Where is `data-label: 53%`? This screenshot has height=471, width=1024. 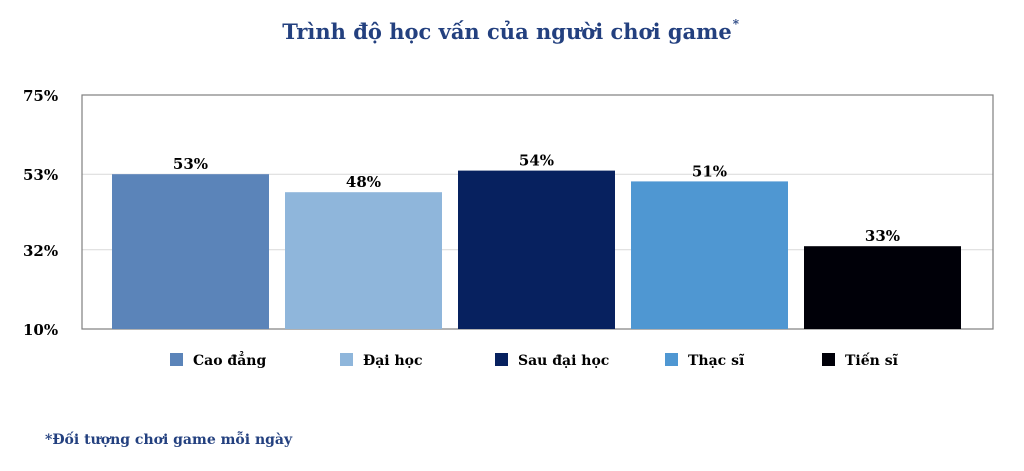
data-label: 53% is located at coordinates (190, 164).